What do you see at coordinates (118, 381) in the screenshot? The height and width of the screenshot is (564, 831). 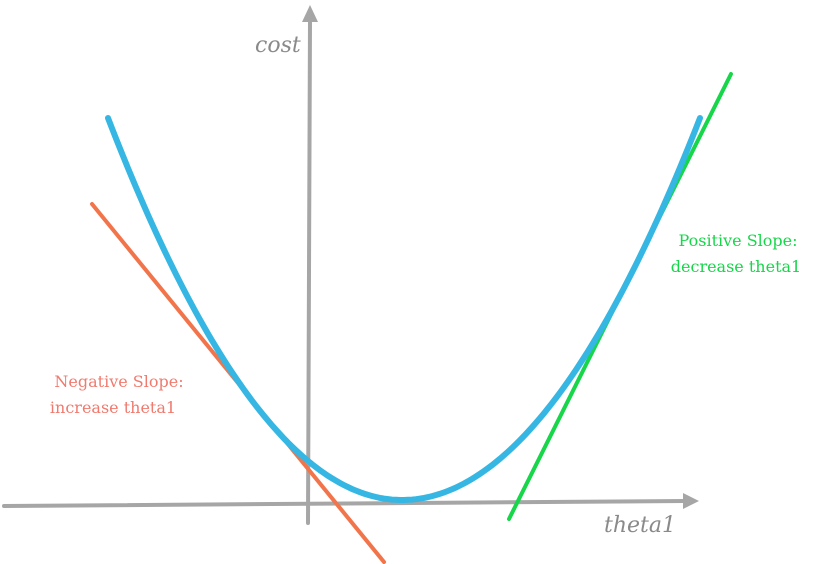 I see `negative-slope-label-line1: Negative Slope:` at bounding box center [118, 381].